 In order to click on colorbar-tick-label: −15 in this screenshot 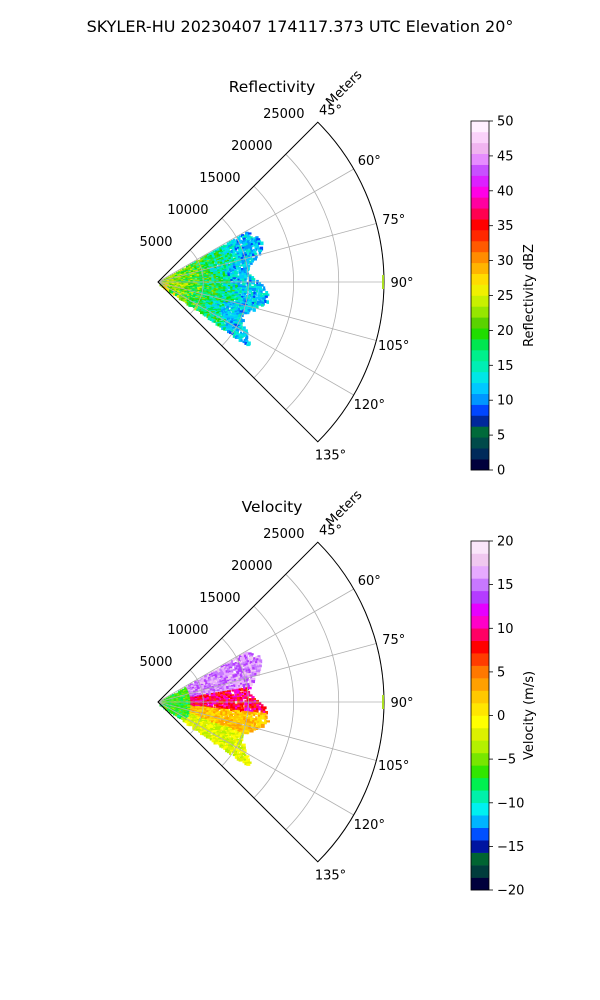, I will do `click(510, 847)`.